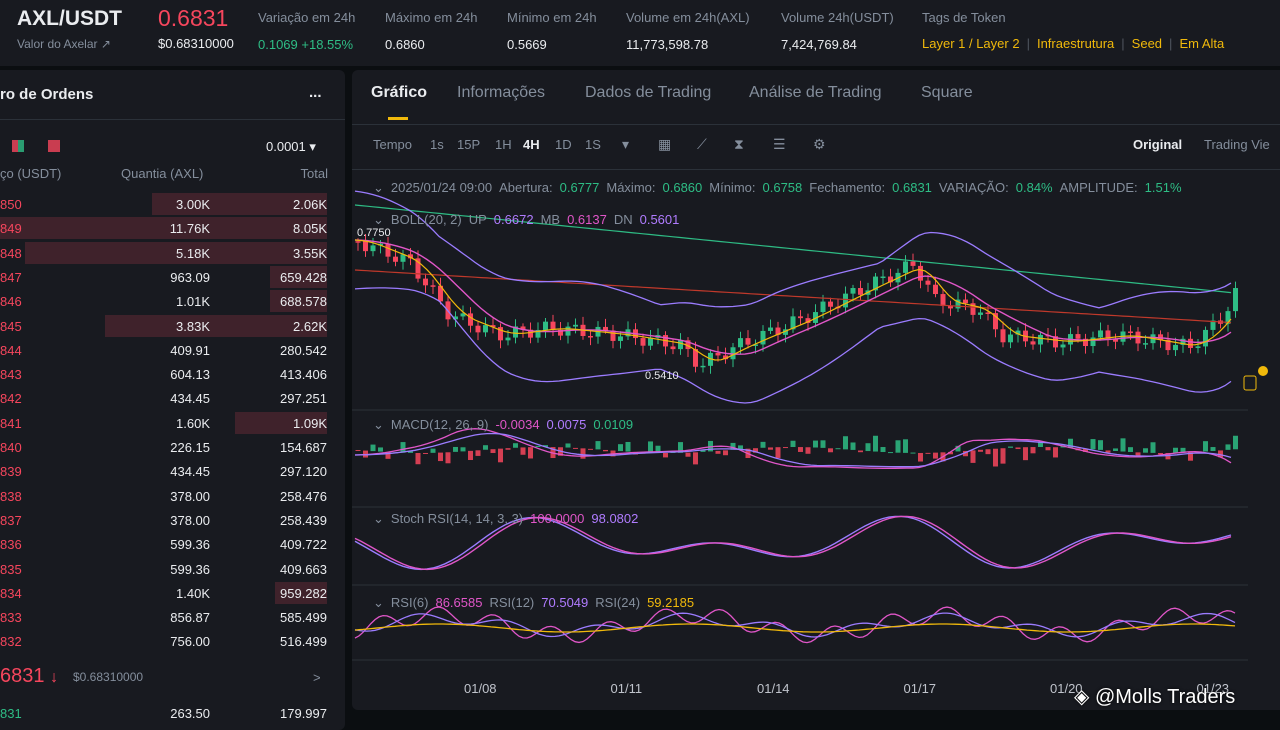 The image size is (1280, 730). I want to click on ask-row: 850 3.00K 2.06K, so click(172, 204).